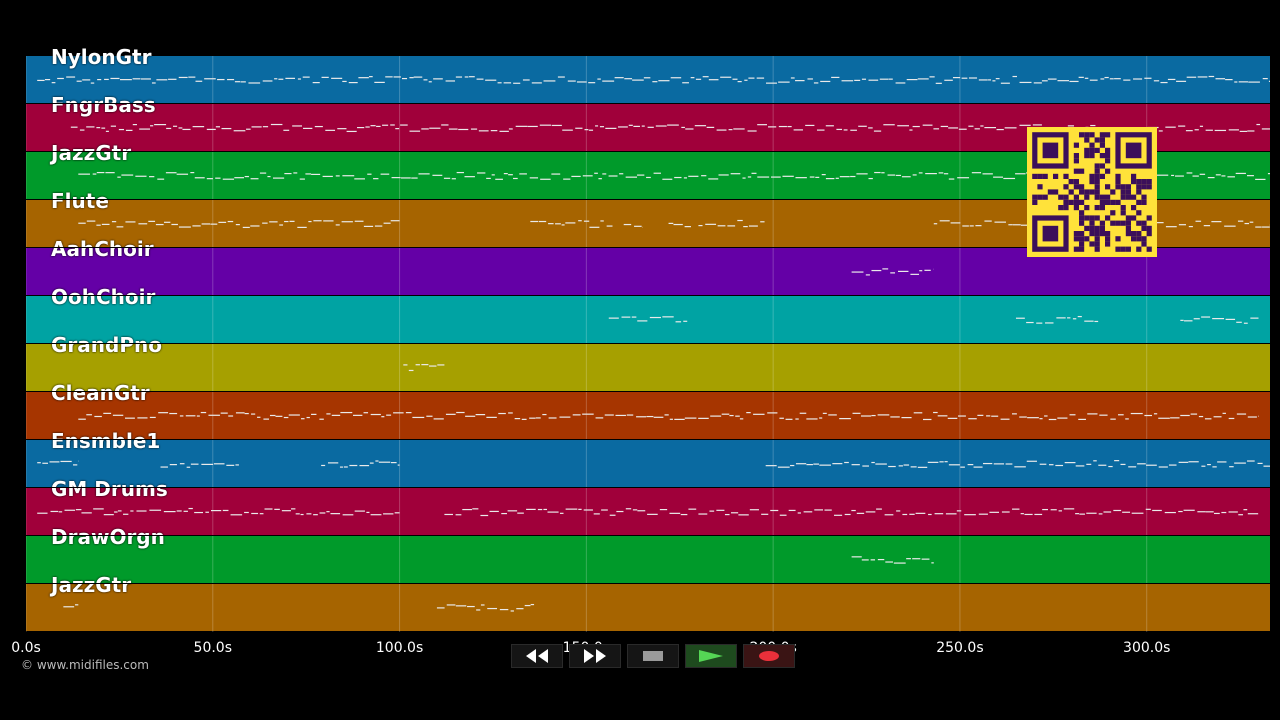 This screenshot has width=1280, height=720. I want to click on record-button, so click(769, 656).